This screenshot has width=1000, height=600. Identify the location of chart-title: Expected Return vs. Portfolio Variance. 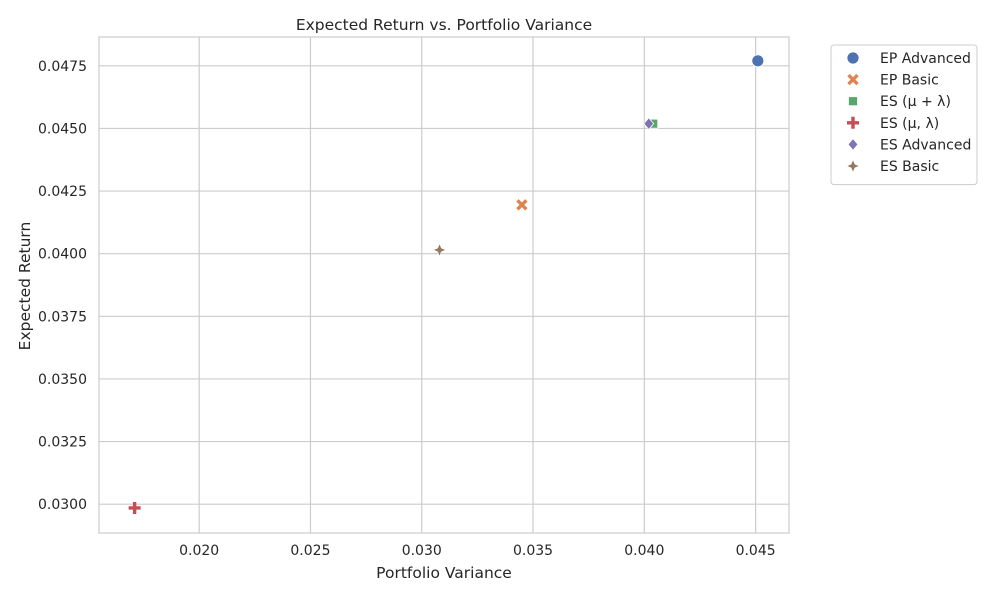
(444, 25).